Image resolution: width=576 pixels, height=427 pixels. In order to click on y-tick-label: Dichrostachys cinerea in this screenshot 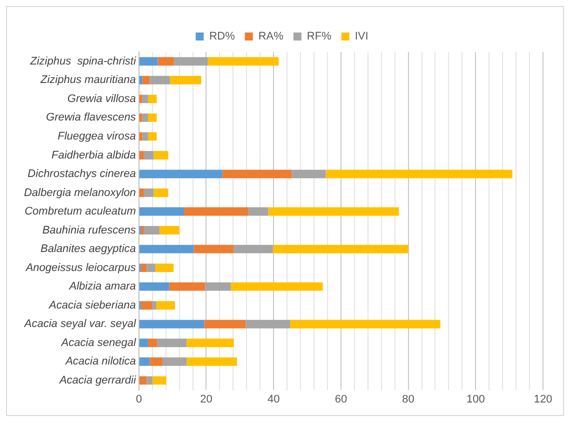, I will do `click(82, 174)`.